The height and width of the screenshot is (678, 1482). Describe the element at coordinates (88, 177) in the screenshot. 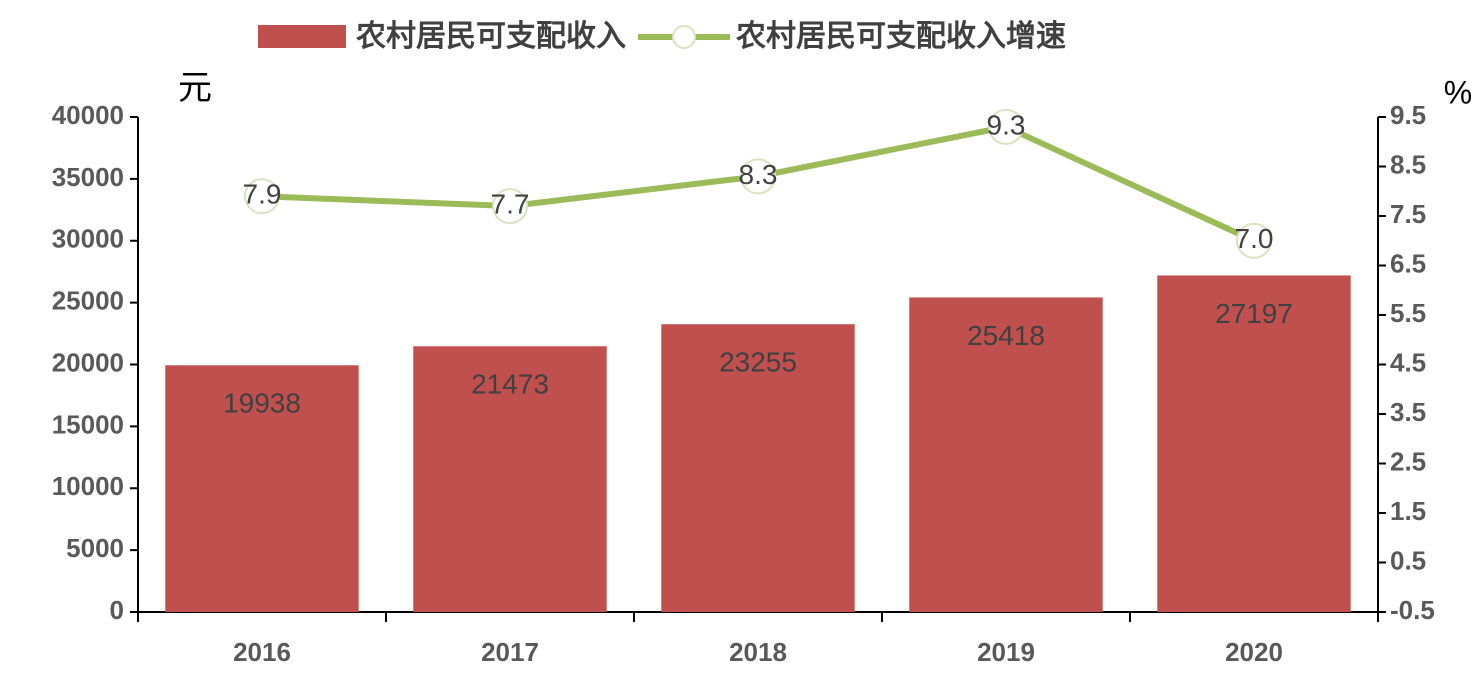

I see `y-tick-label: 35000` at that location.